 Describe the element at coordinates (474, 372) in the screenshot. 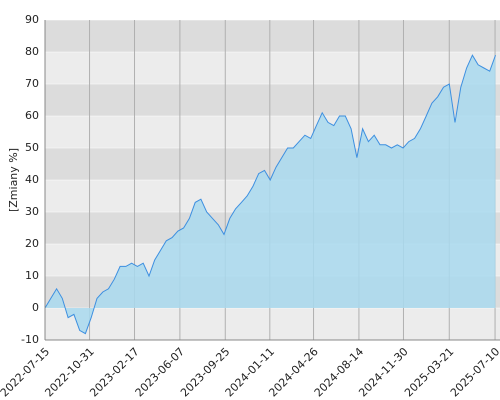

I see `x-tick-label: 2025-07-10` at that location.